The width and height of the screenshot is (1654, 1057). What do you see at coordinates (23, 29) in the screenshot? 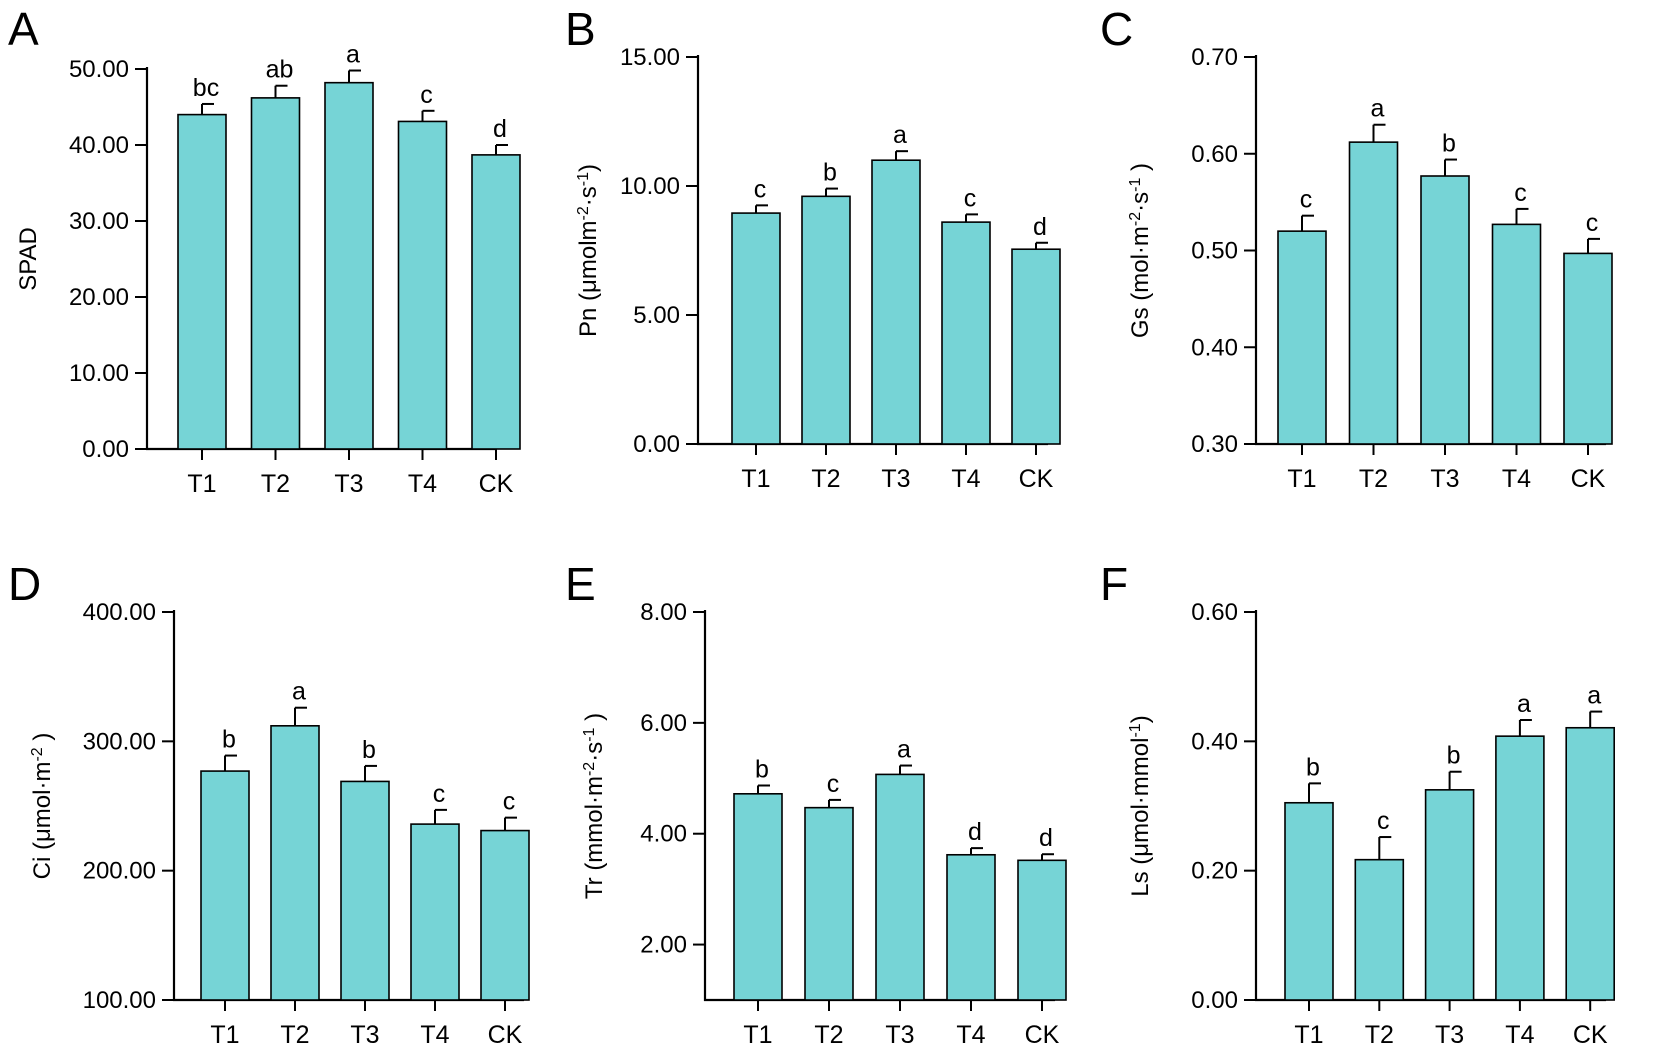
I see `panel-letter: A` at bounding box center [23, 29].